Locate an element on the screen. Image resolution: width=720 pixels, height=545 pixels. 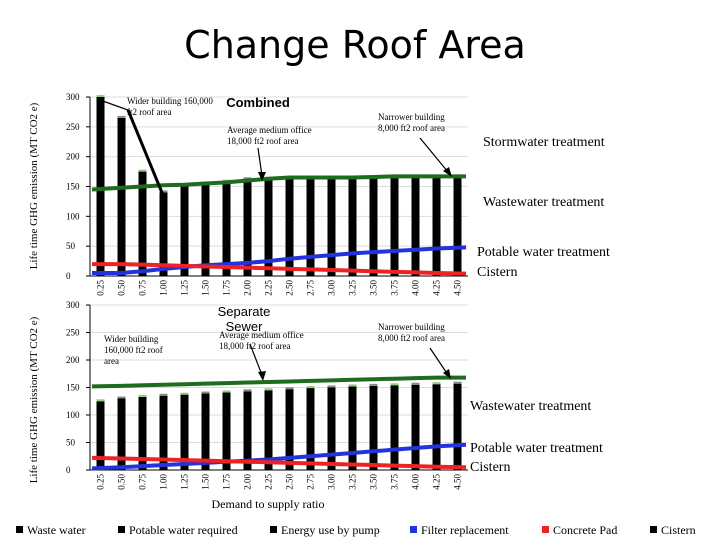
x-tick-label: 2.25 is located at coordinates (269, 288).